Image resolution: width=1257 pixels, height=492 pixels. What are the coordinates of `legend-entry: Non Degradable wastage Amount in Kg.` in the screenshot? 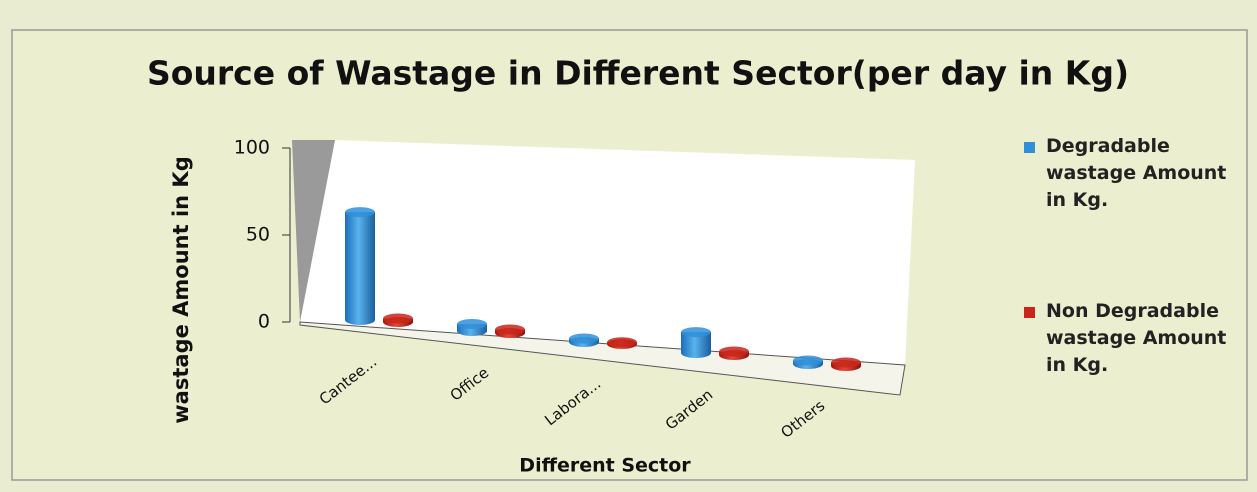 It's located at (1137, 338).